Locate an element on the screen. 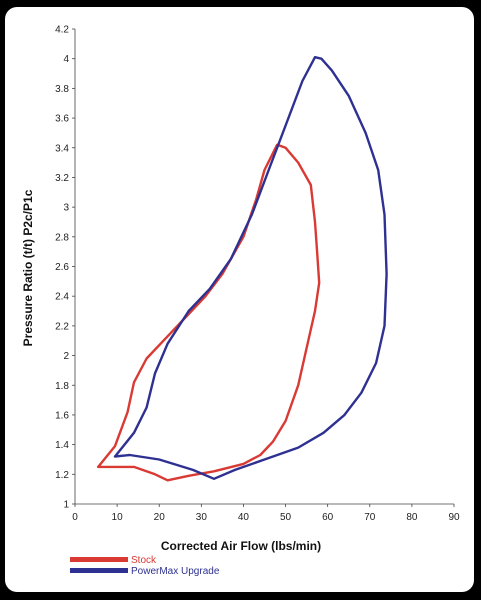  y-axis-title: Pressure Ratio (t/t) P2c/P1c is located at coordinates (28, 267).